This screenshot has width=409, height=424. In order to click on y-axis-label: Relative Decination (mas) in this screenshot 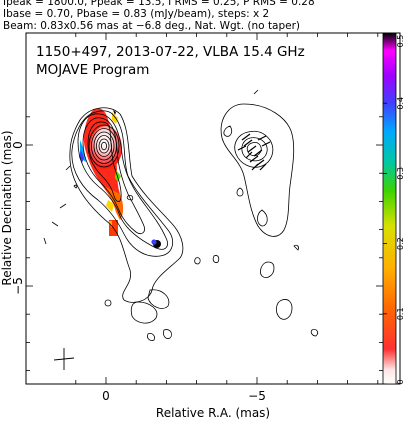, I will do `click(7, 207)`.